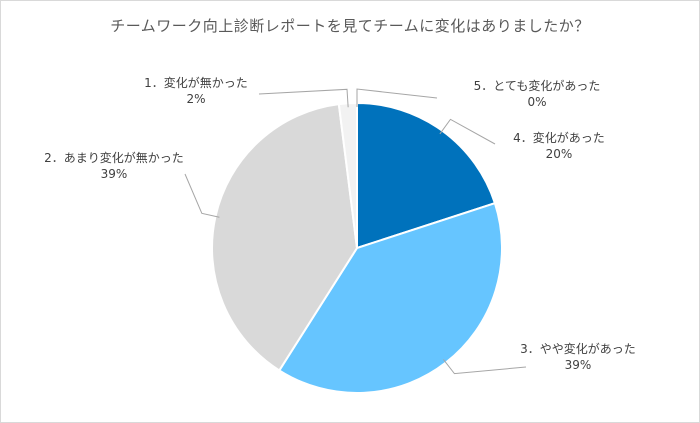  What do you see at coordinates (114, 174) in the screenshot?
I see `slice-percent-4: 39%` at bounding box center [114, 174].